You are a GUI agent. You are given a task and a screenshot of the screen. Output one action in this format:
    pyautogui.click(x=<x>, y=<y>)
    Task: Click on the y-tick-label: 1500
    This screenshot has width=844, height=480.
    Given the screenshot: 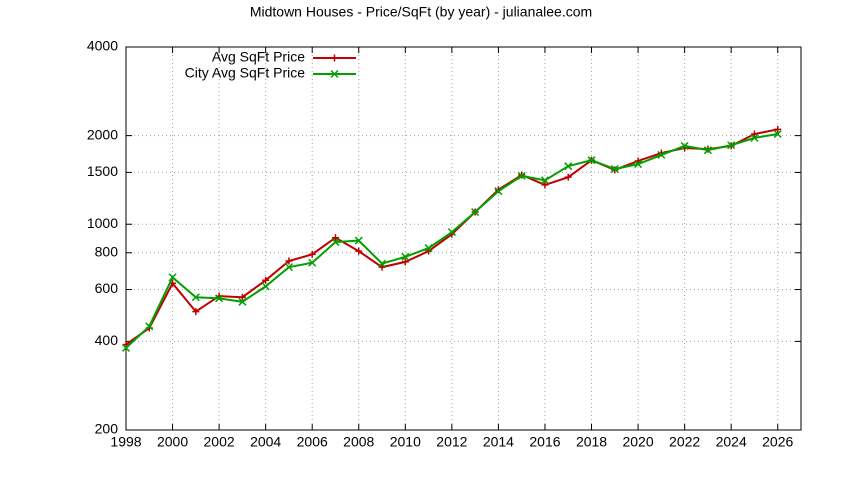 What is the action you would take?
    pyautogui.click(x=102, y=171)
    